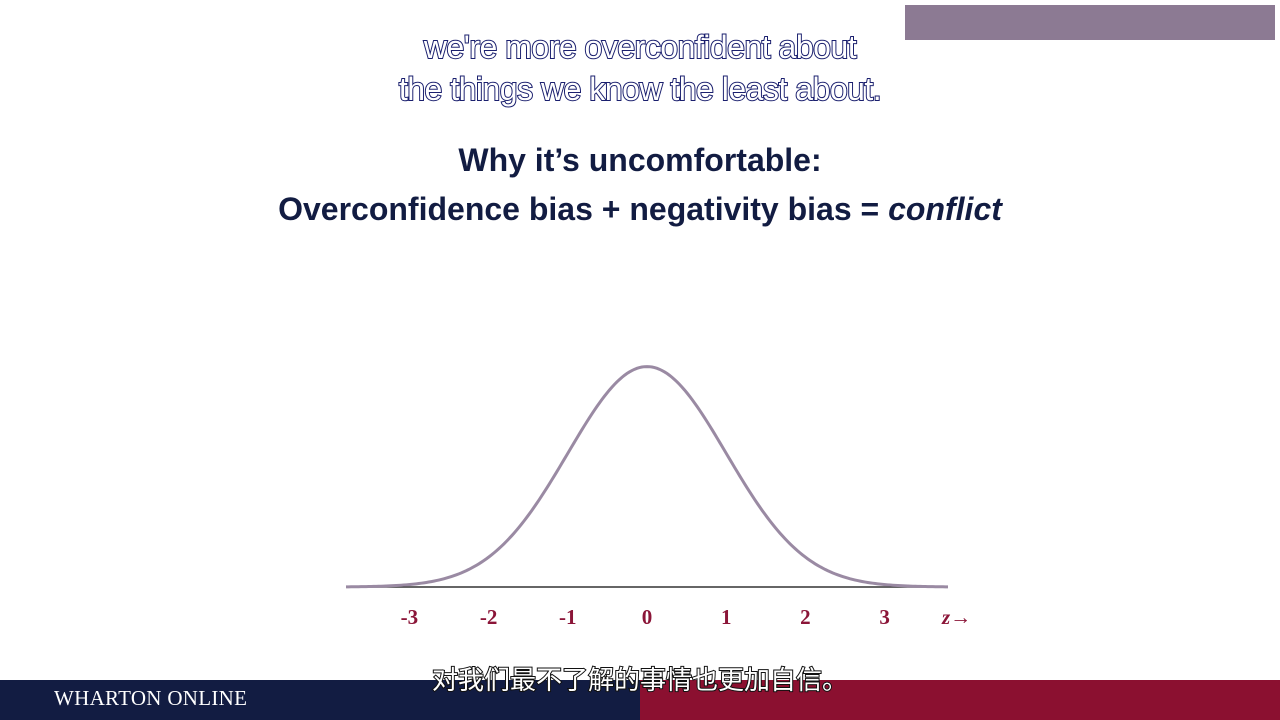 This screenshot has height=720, width=1280. I want to click on slide-heading-line-1: Why it’s uncomfortable:, so click(640, 160).